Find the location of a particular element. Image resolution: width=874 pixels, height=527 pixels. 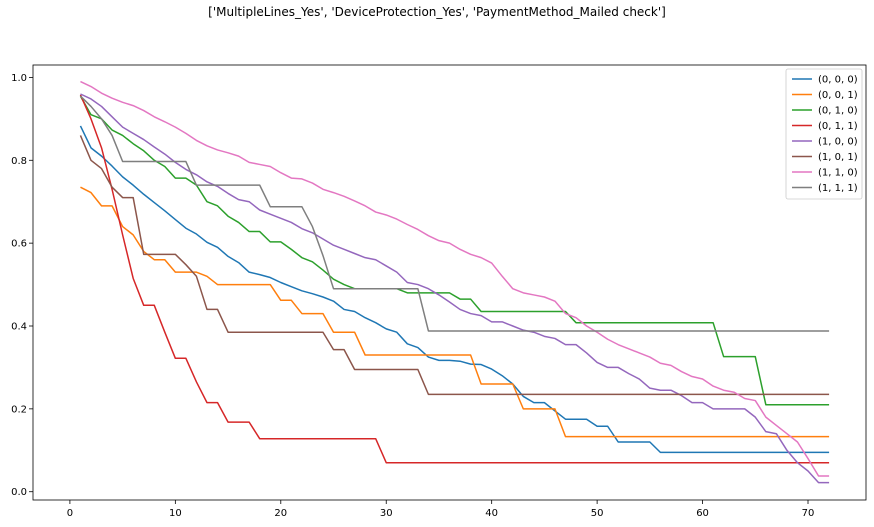

legend-frame is located at coordinates (824, 134).